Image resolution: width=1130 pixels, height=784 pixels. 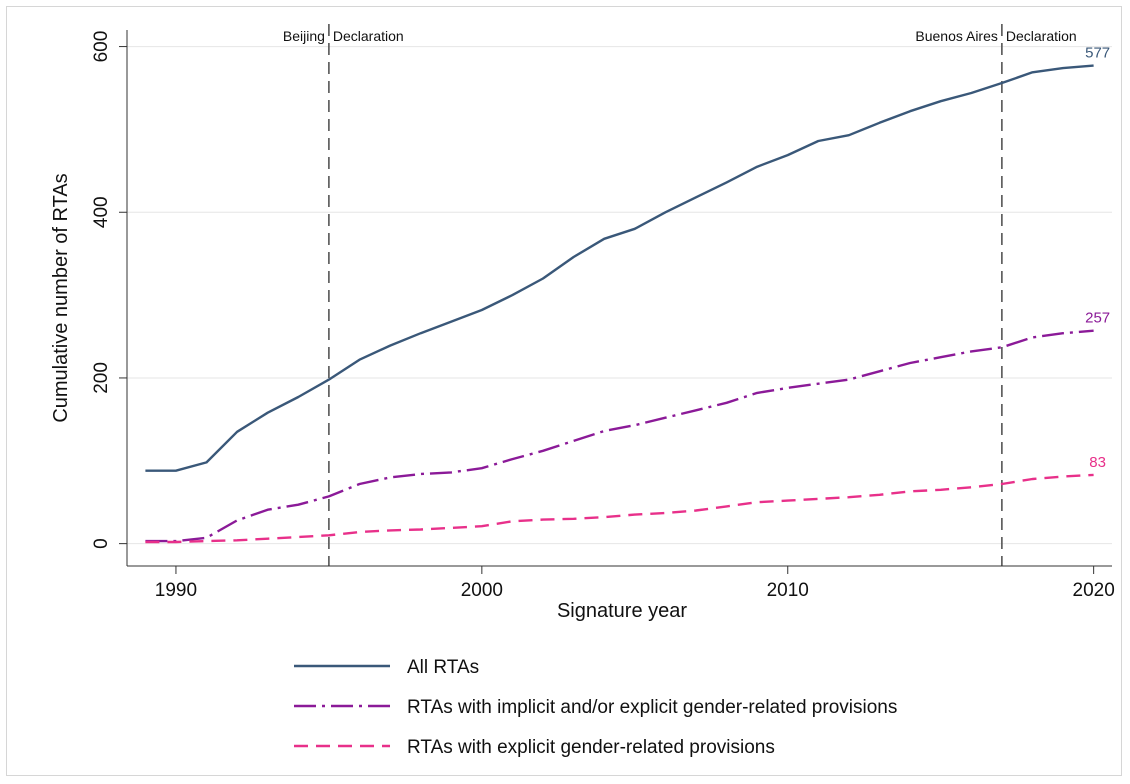 I want to click on reference-left-label: Buenos Aires, so click(x=956, y=36).